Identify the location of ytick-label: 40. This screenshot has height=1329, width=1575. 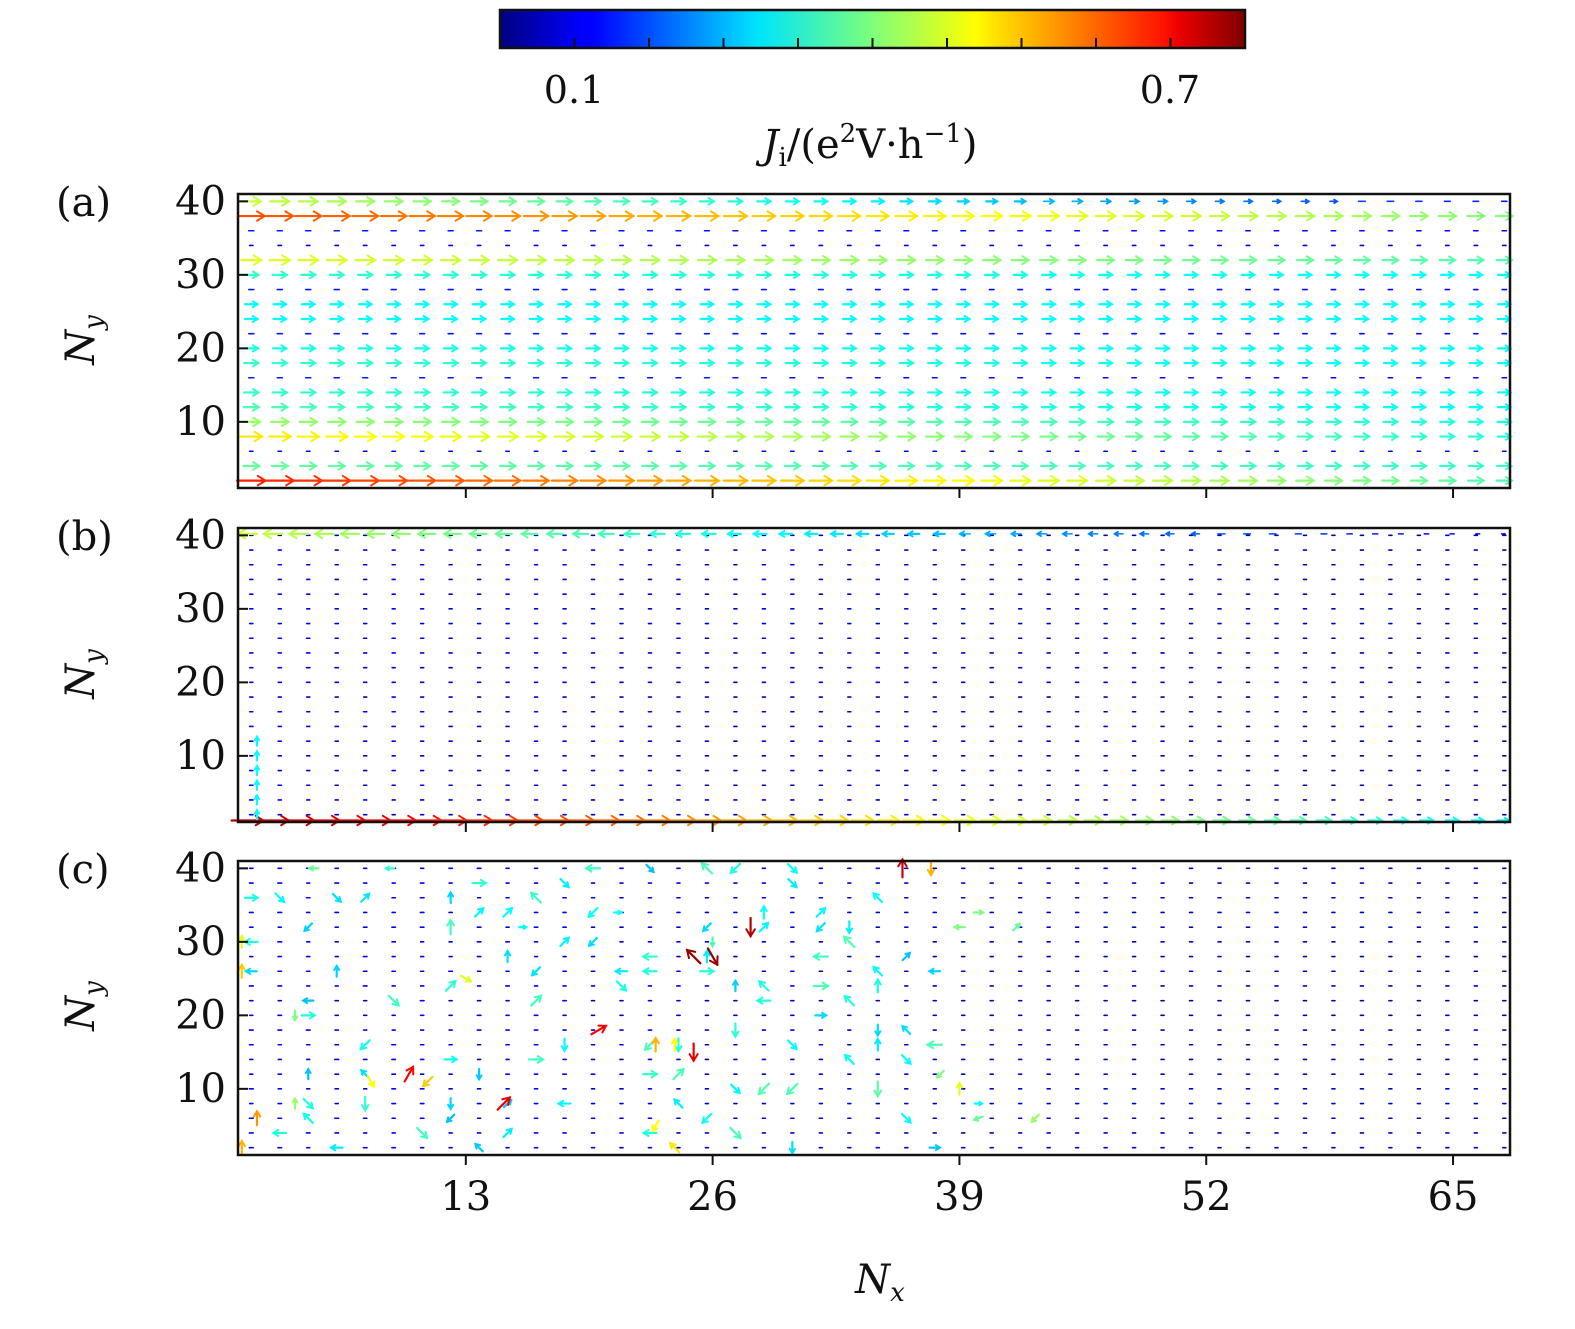
(200, 201).